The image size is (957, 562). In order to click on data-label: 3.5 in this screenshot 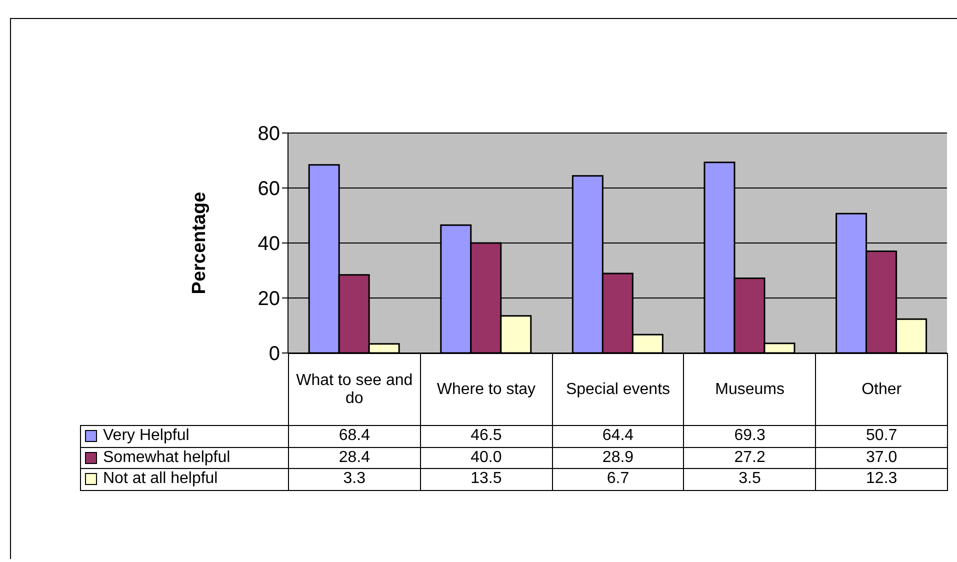, I will do `click(749, 479)`.